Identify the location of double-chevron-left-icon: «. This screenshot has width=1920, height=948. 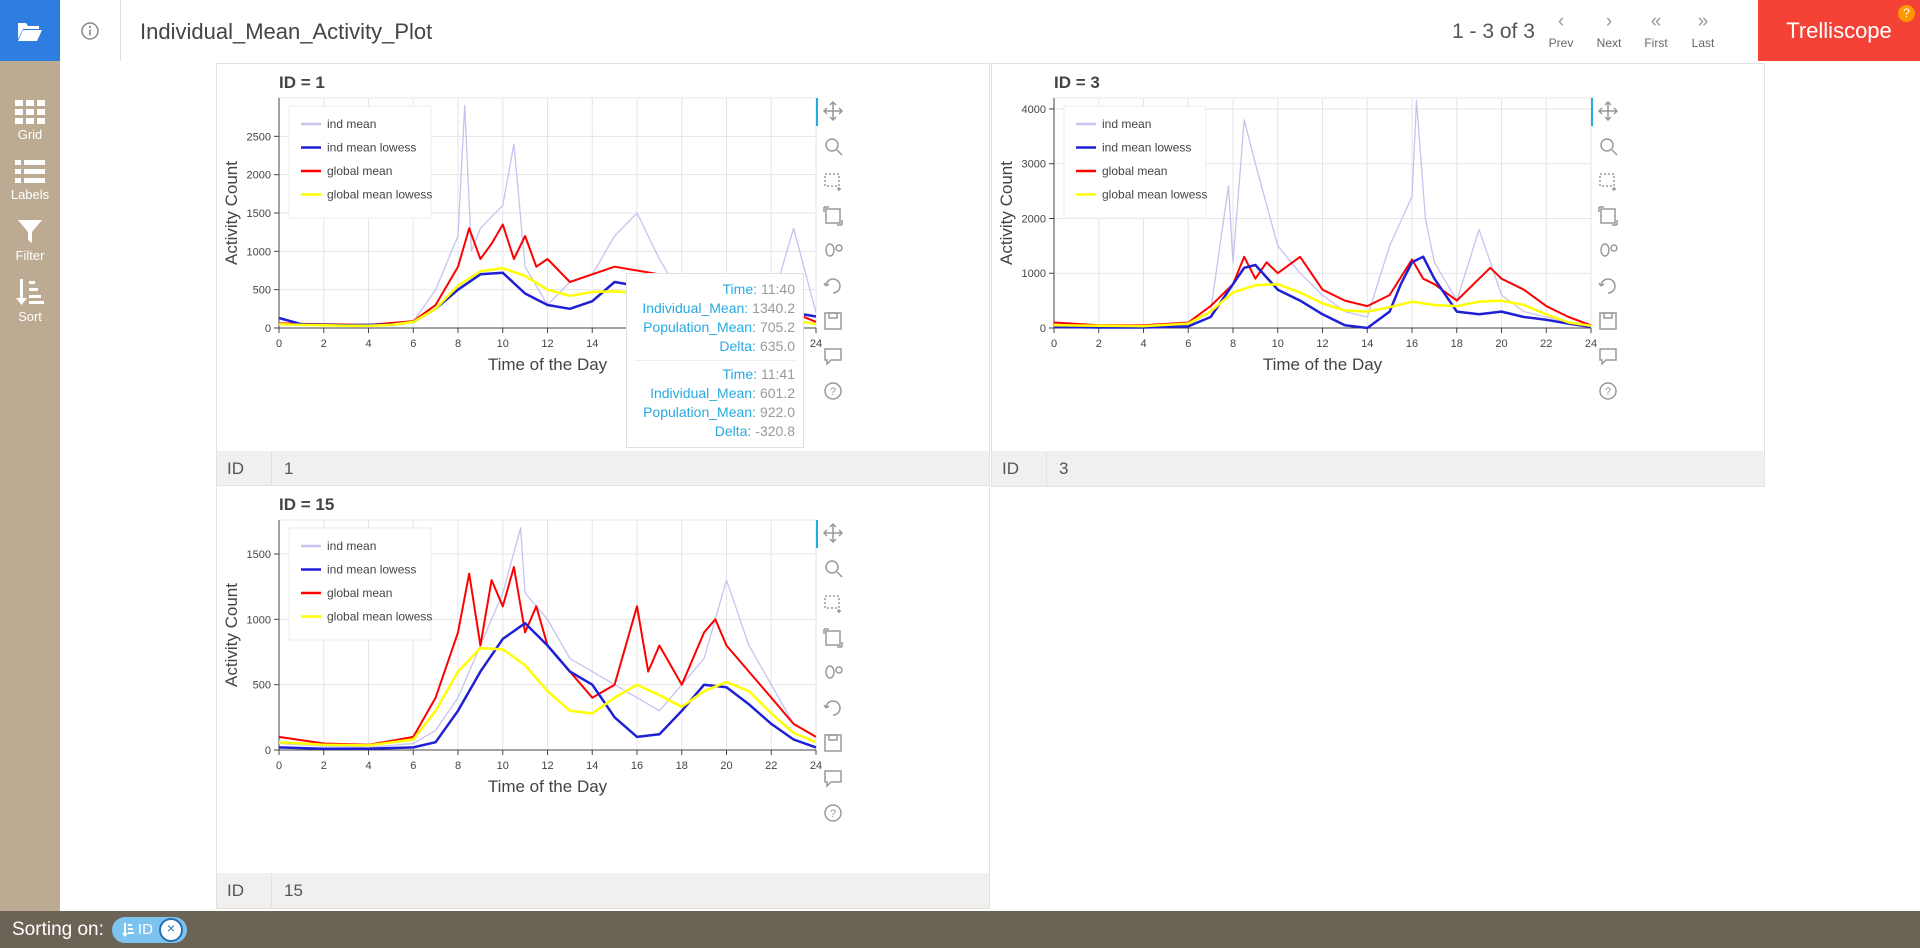
(1656, 21).